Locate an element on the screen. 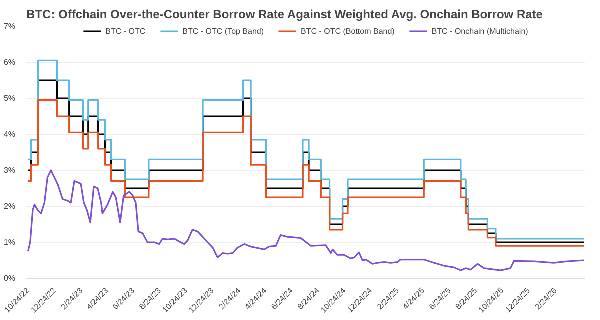 Image resolution: width=600 pixels, height=320 pixels. legend-label: BTC - OTC is located at coordinates (126, 31).